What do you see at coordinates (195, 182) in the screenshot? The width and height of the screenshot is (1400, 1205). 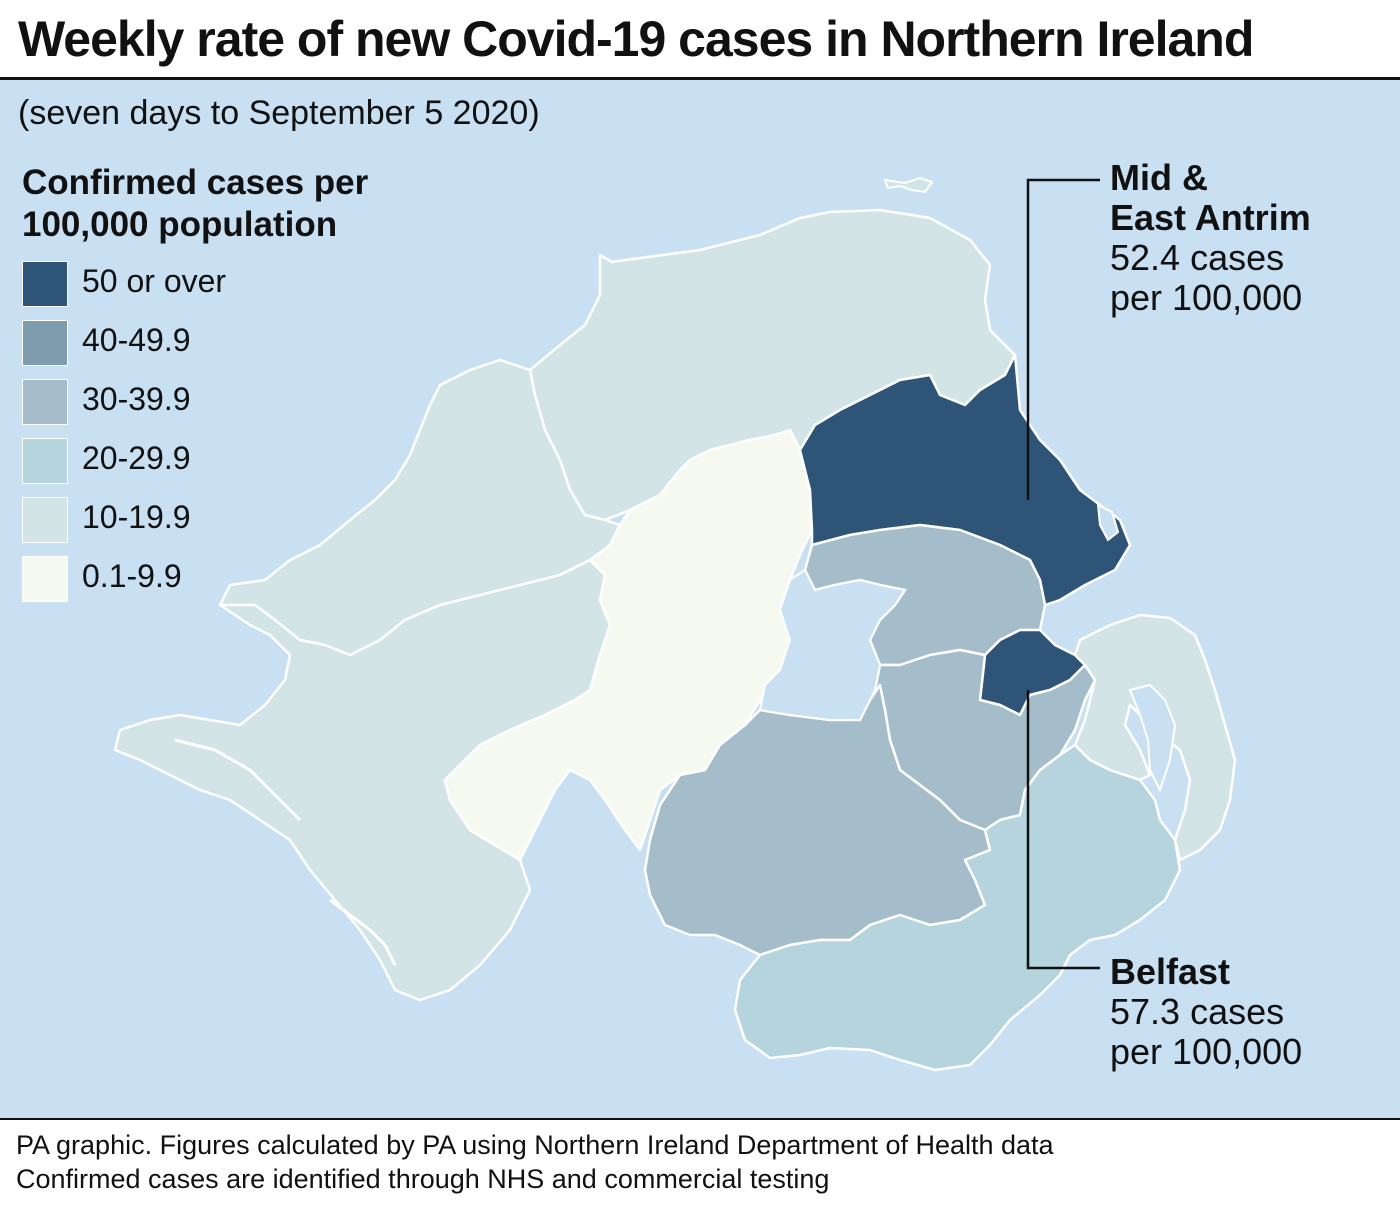 I see `legend-heading-line1: Confirmed cases per` at bounding box center [195, 182].